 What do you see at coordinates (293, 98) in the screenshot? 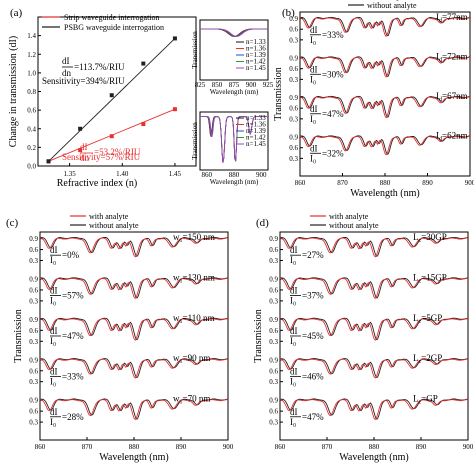
I see `panel-b-ytick-label: 0.9` at bounding box center [293, 98].